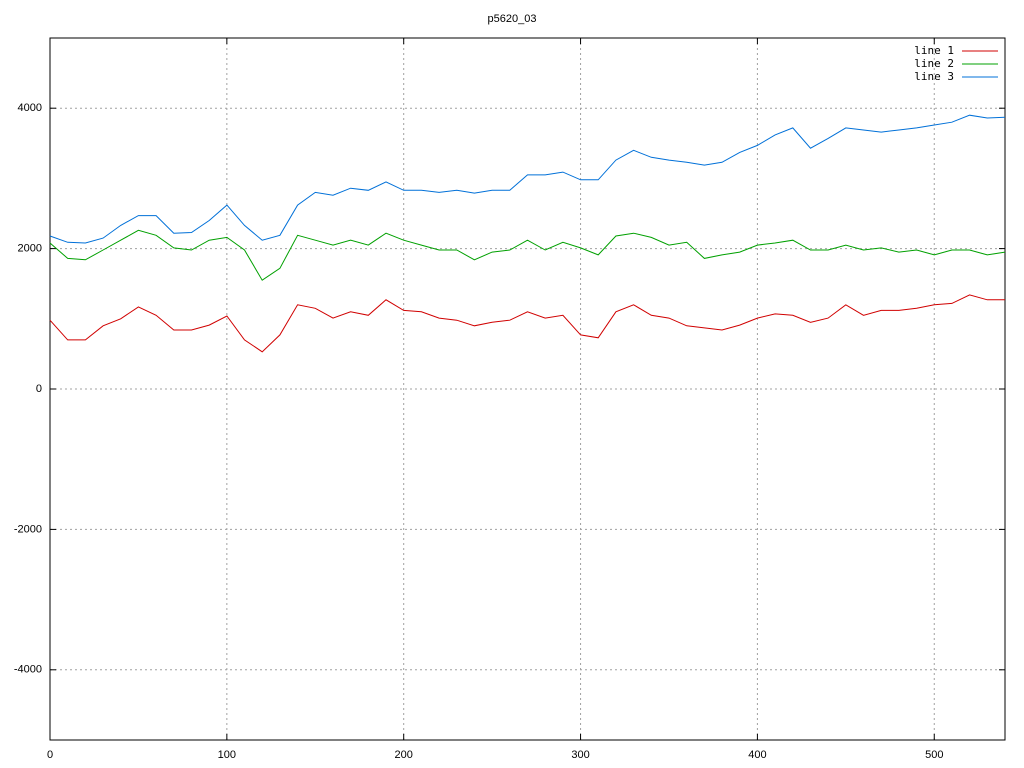 The height and width of the screenshot is (768, 1024). I want to click on x-tick-label: 300, so click(580, 755).